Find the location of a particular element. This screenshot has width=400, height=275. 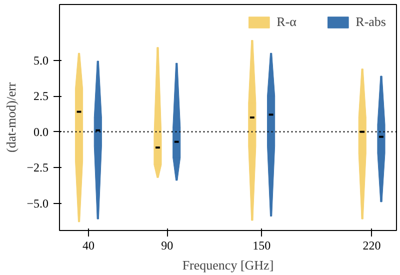

x-tick-label: 220 is located at coordinates (371, 245).